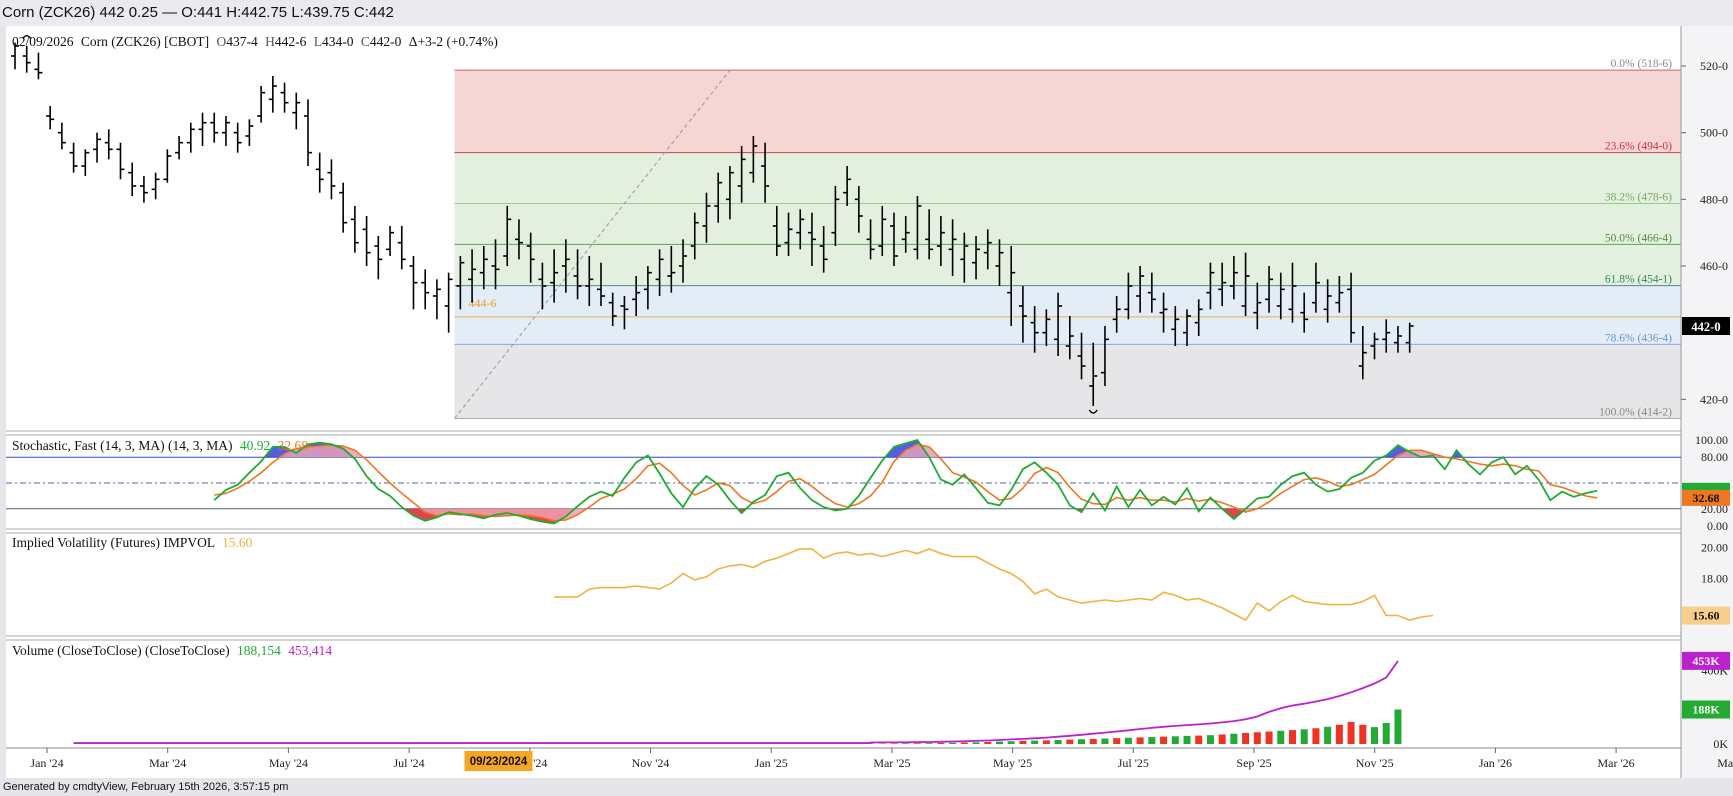 This screenshot has height=796, width=1733. Describe the element at coordinates (1714, 578) in the screenshot. I see `impvol-tick-label: 18.00` at that location.